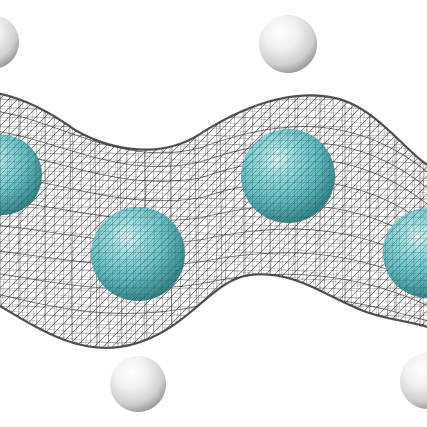  Describe the element at coordinates (9, 42) in the screenshot. I see `hydrogen-atom-top-left` at that location.